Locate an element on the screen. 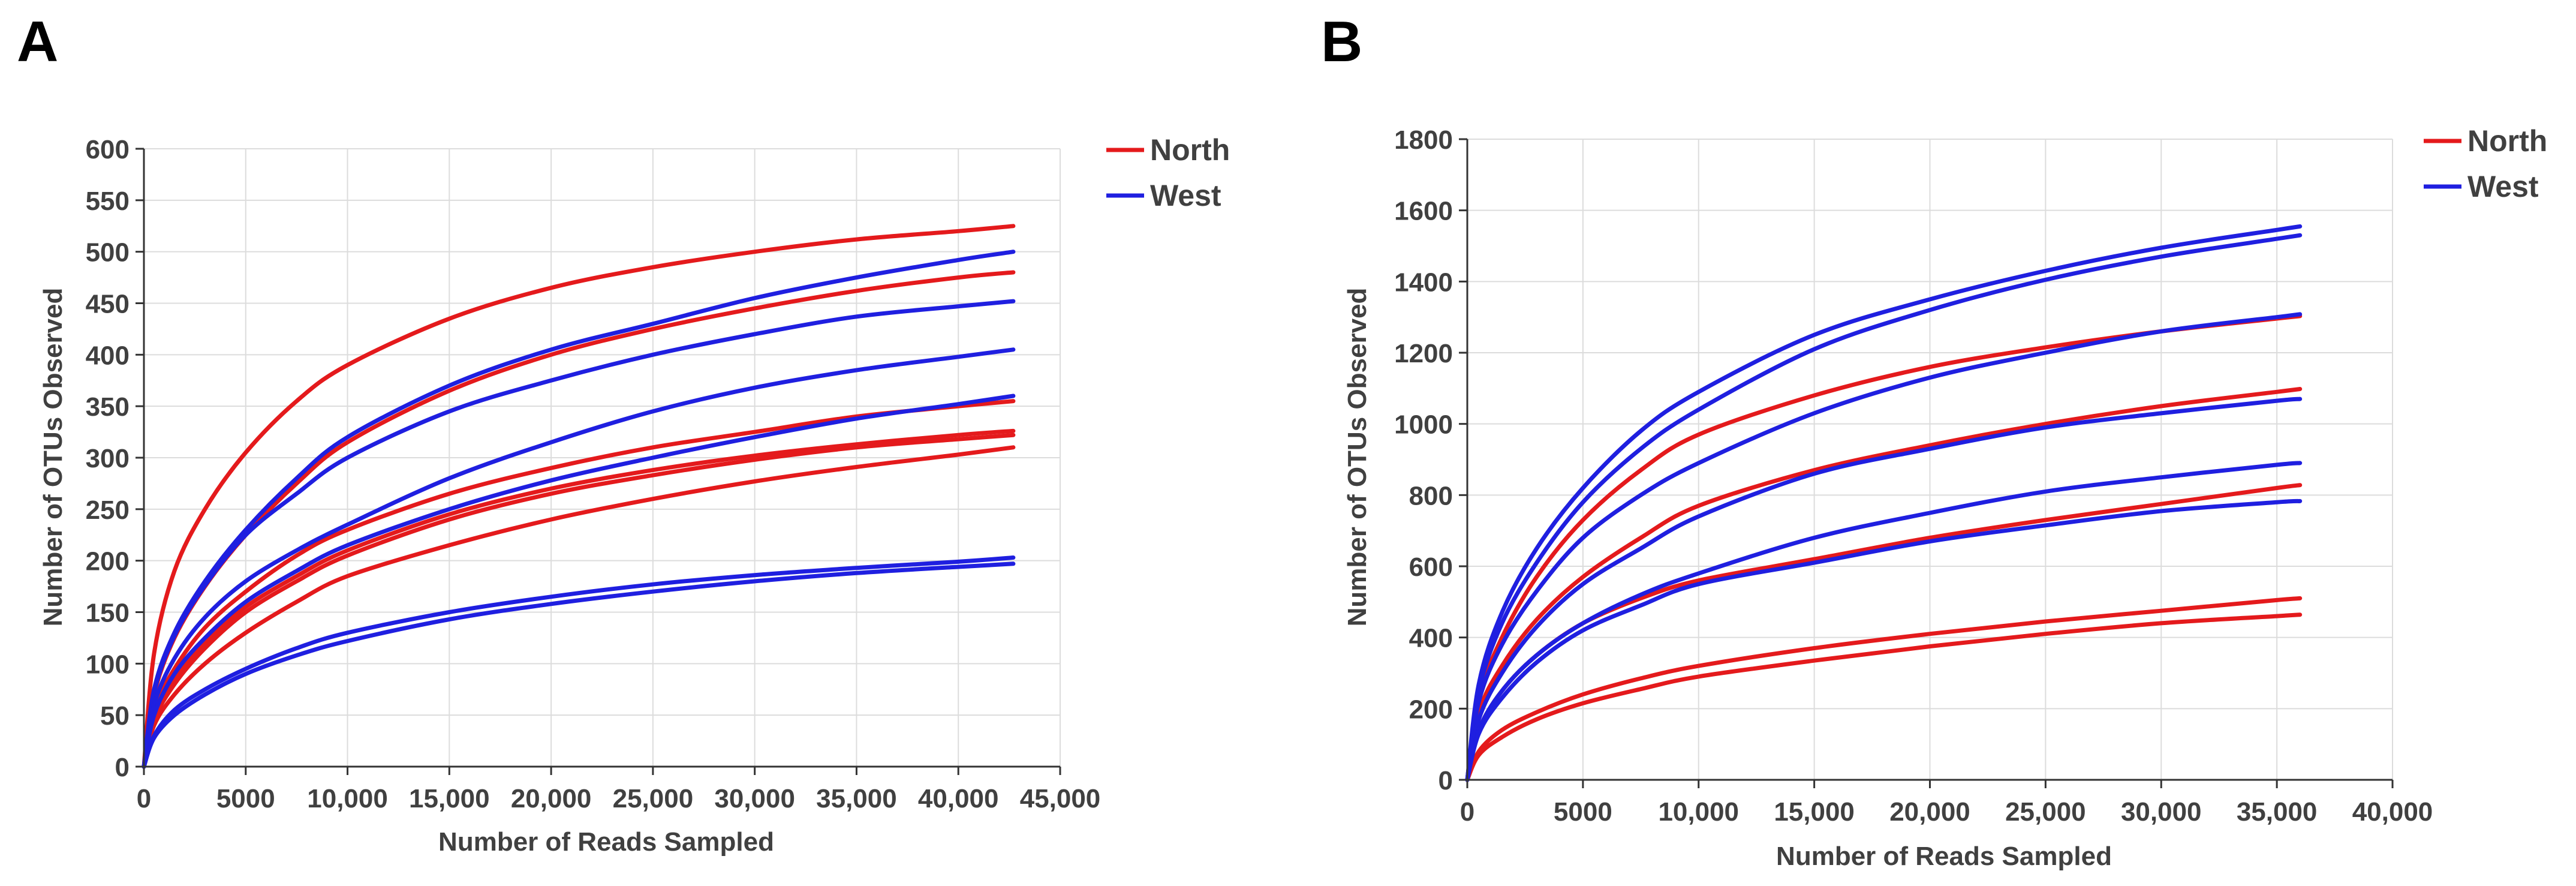 The image size is (2576, 886). panel-a-y-tick-label: 150 is located at coordinates (108, 613).